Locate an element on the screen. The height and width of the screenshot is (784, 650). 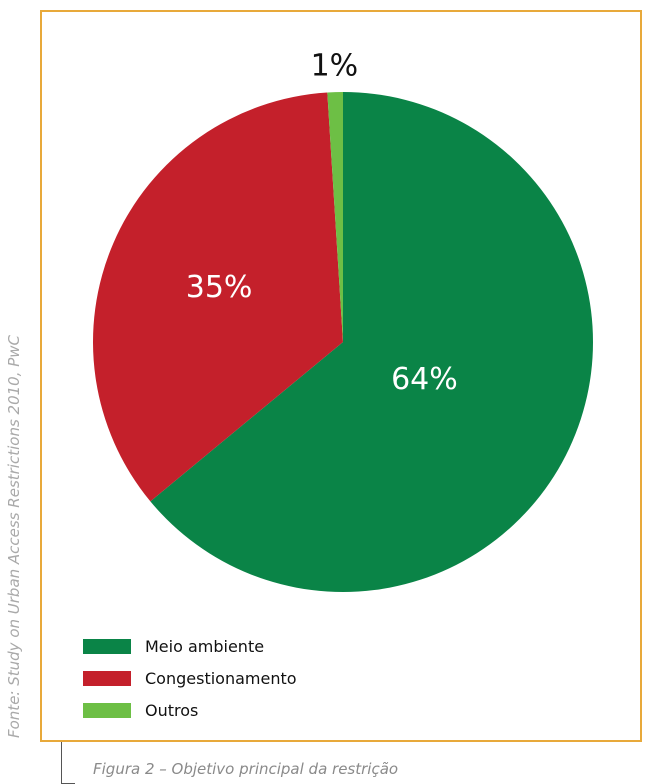
pie-slice-outros is located at coordinates (335, 217).